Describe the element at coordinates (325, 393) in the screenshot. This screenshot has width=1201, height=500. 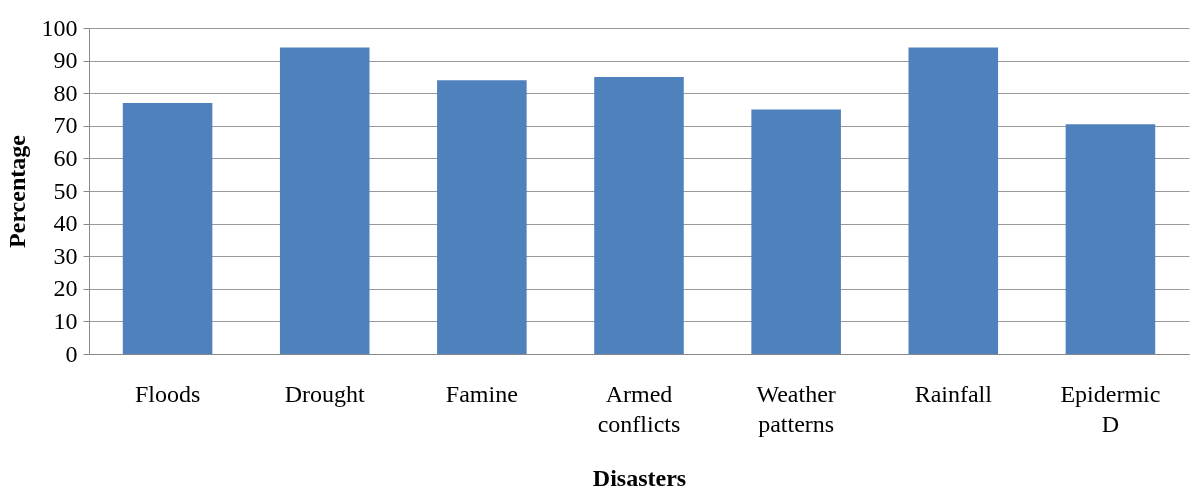
I see `x-tick-label: Drought` at that location.